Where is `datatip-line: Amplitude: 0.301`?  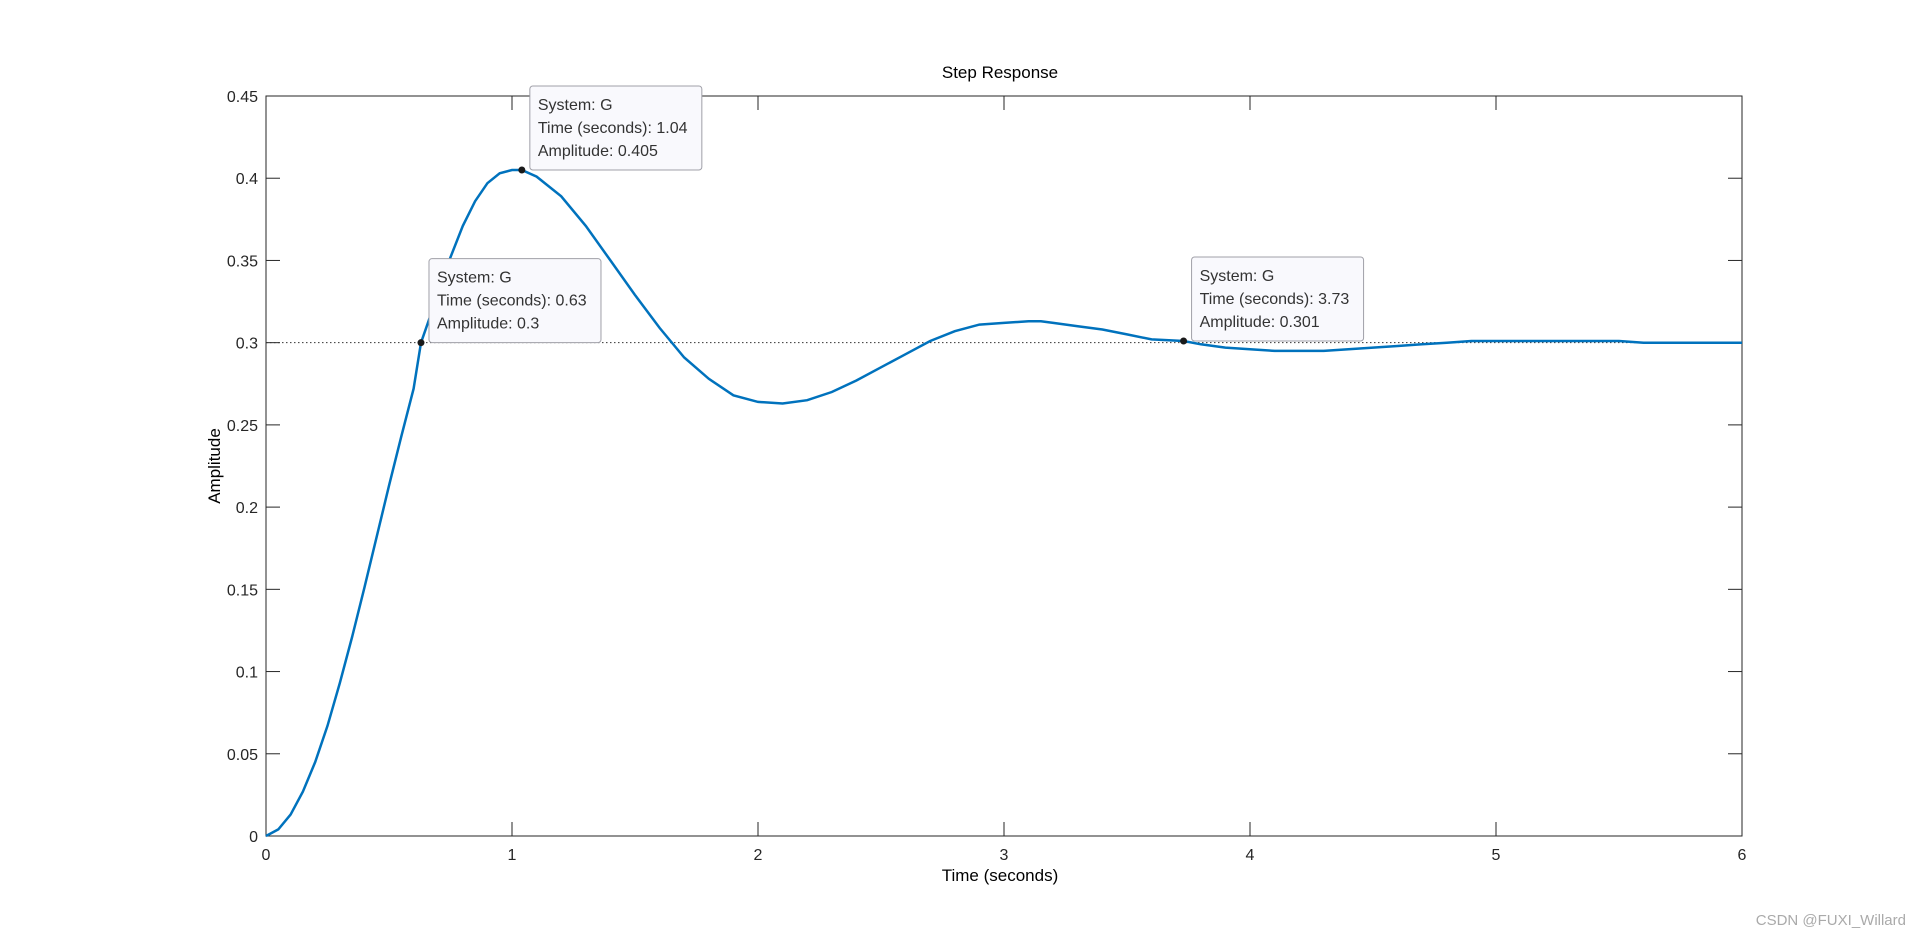 datatip-line: Amplitude: 0.301 is located at coordinates (1260, 322).